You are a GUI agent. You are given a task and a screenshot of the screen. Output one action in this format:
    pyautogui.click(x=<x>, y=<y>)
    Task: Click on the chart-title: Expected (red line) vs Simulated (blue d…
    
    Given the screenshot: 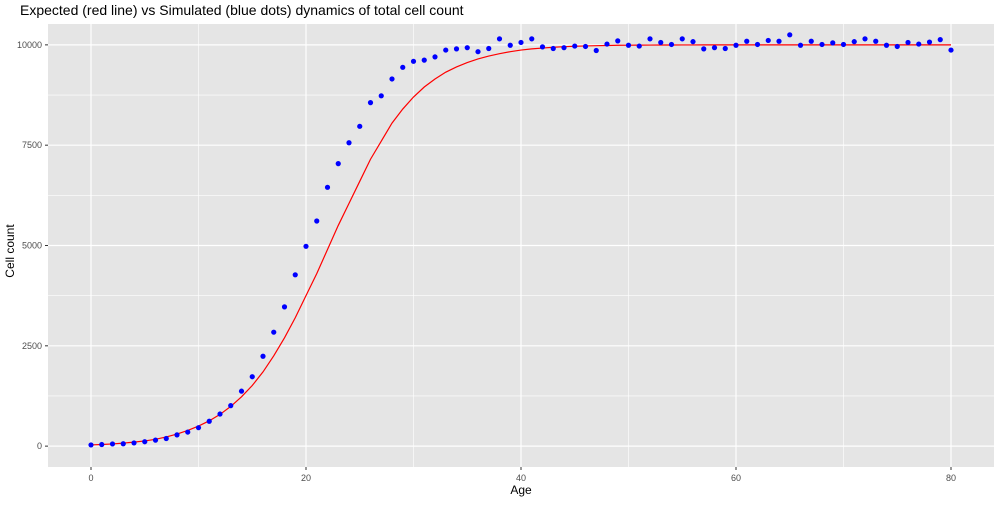 What is the action you would take?
    pyautogui.click(x=242, y=10)
    